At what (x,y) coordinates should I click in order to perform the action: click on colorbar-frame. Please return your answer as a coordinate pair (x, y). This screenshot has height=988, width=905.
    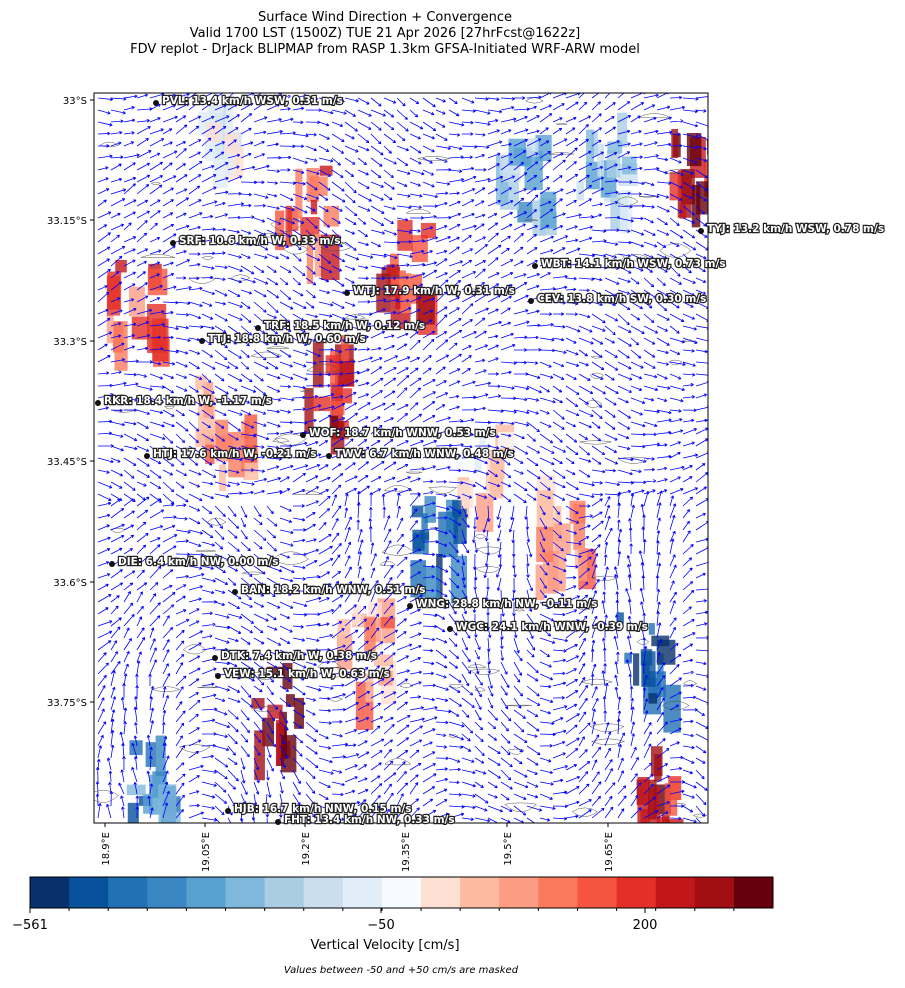
    Looking at the image, I should click on (401, 892).